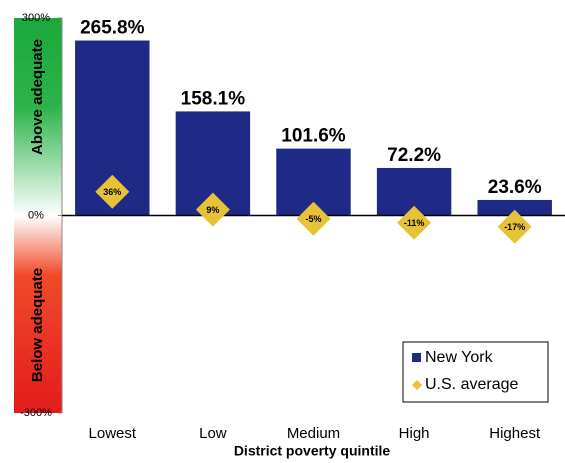 Image resolution: width=565 pixels, height=463 pixels. Describe the element at coordinates (514, 207) in the screenshot. I see `bar` at that location.